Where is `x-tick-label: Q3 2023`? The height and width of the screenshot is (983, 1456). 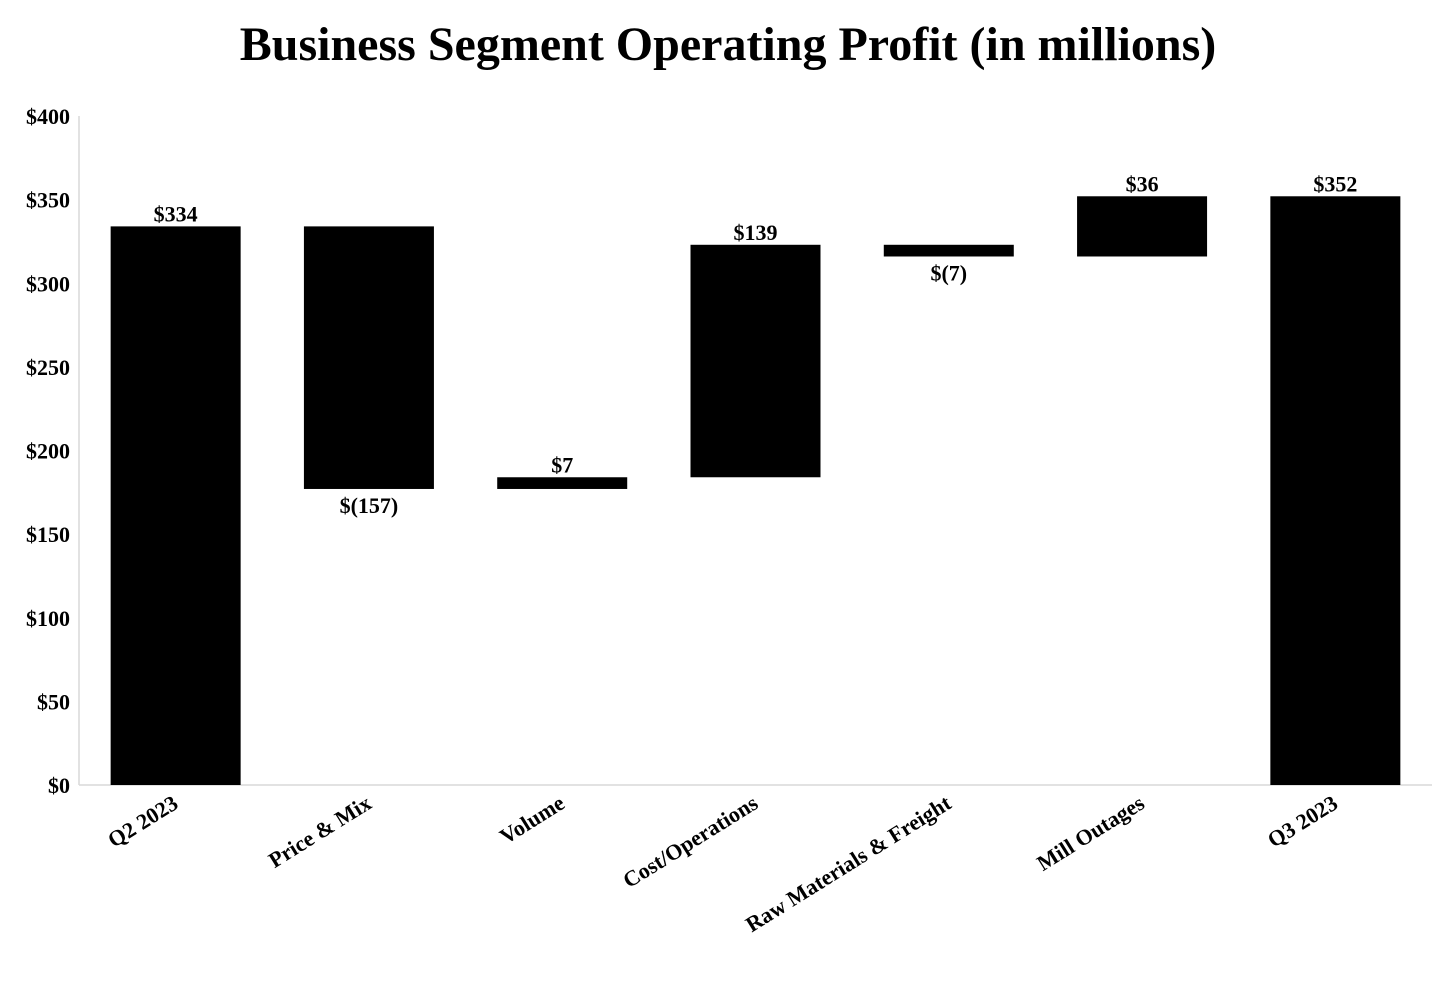
x-tick-label: Q3 2023 is located at coordinates (1302, 821).